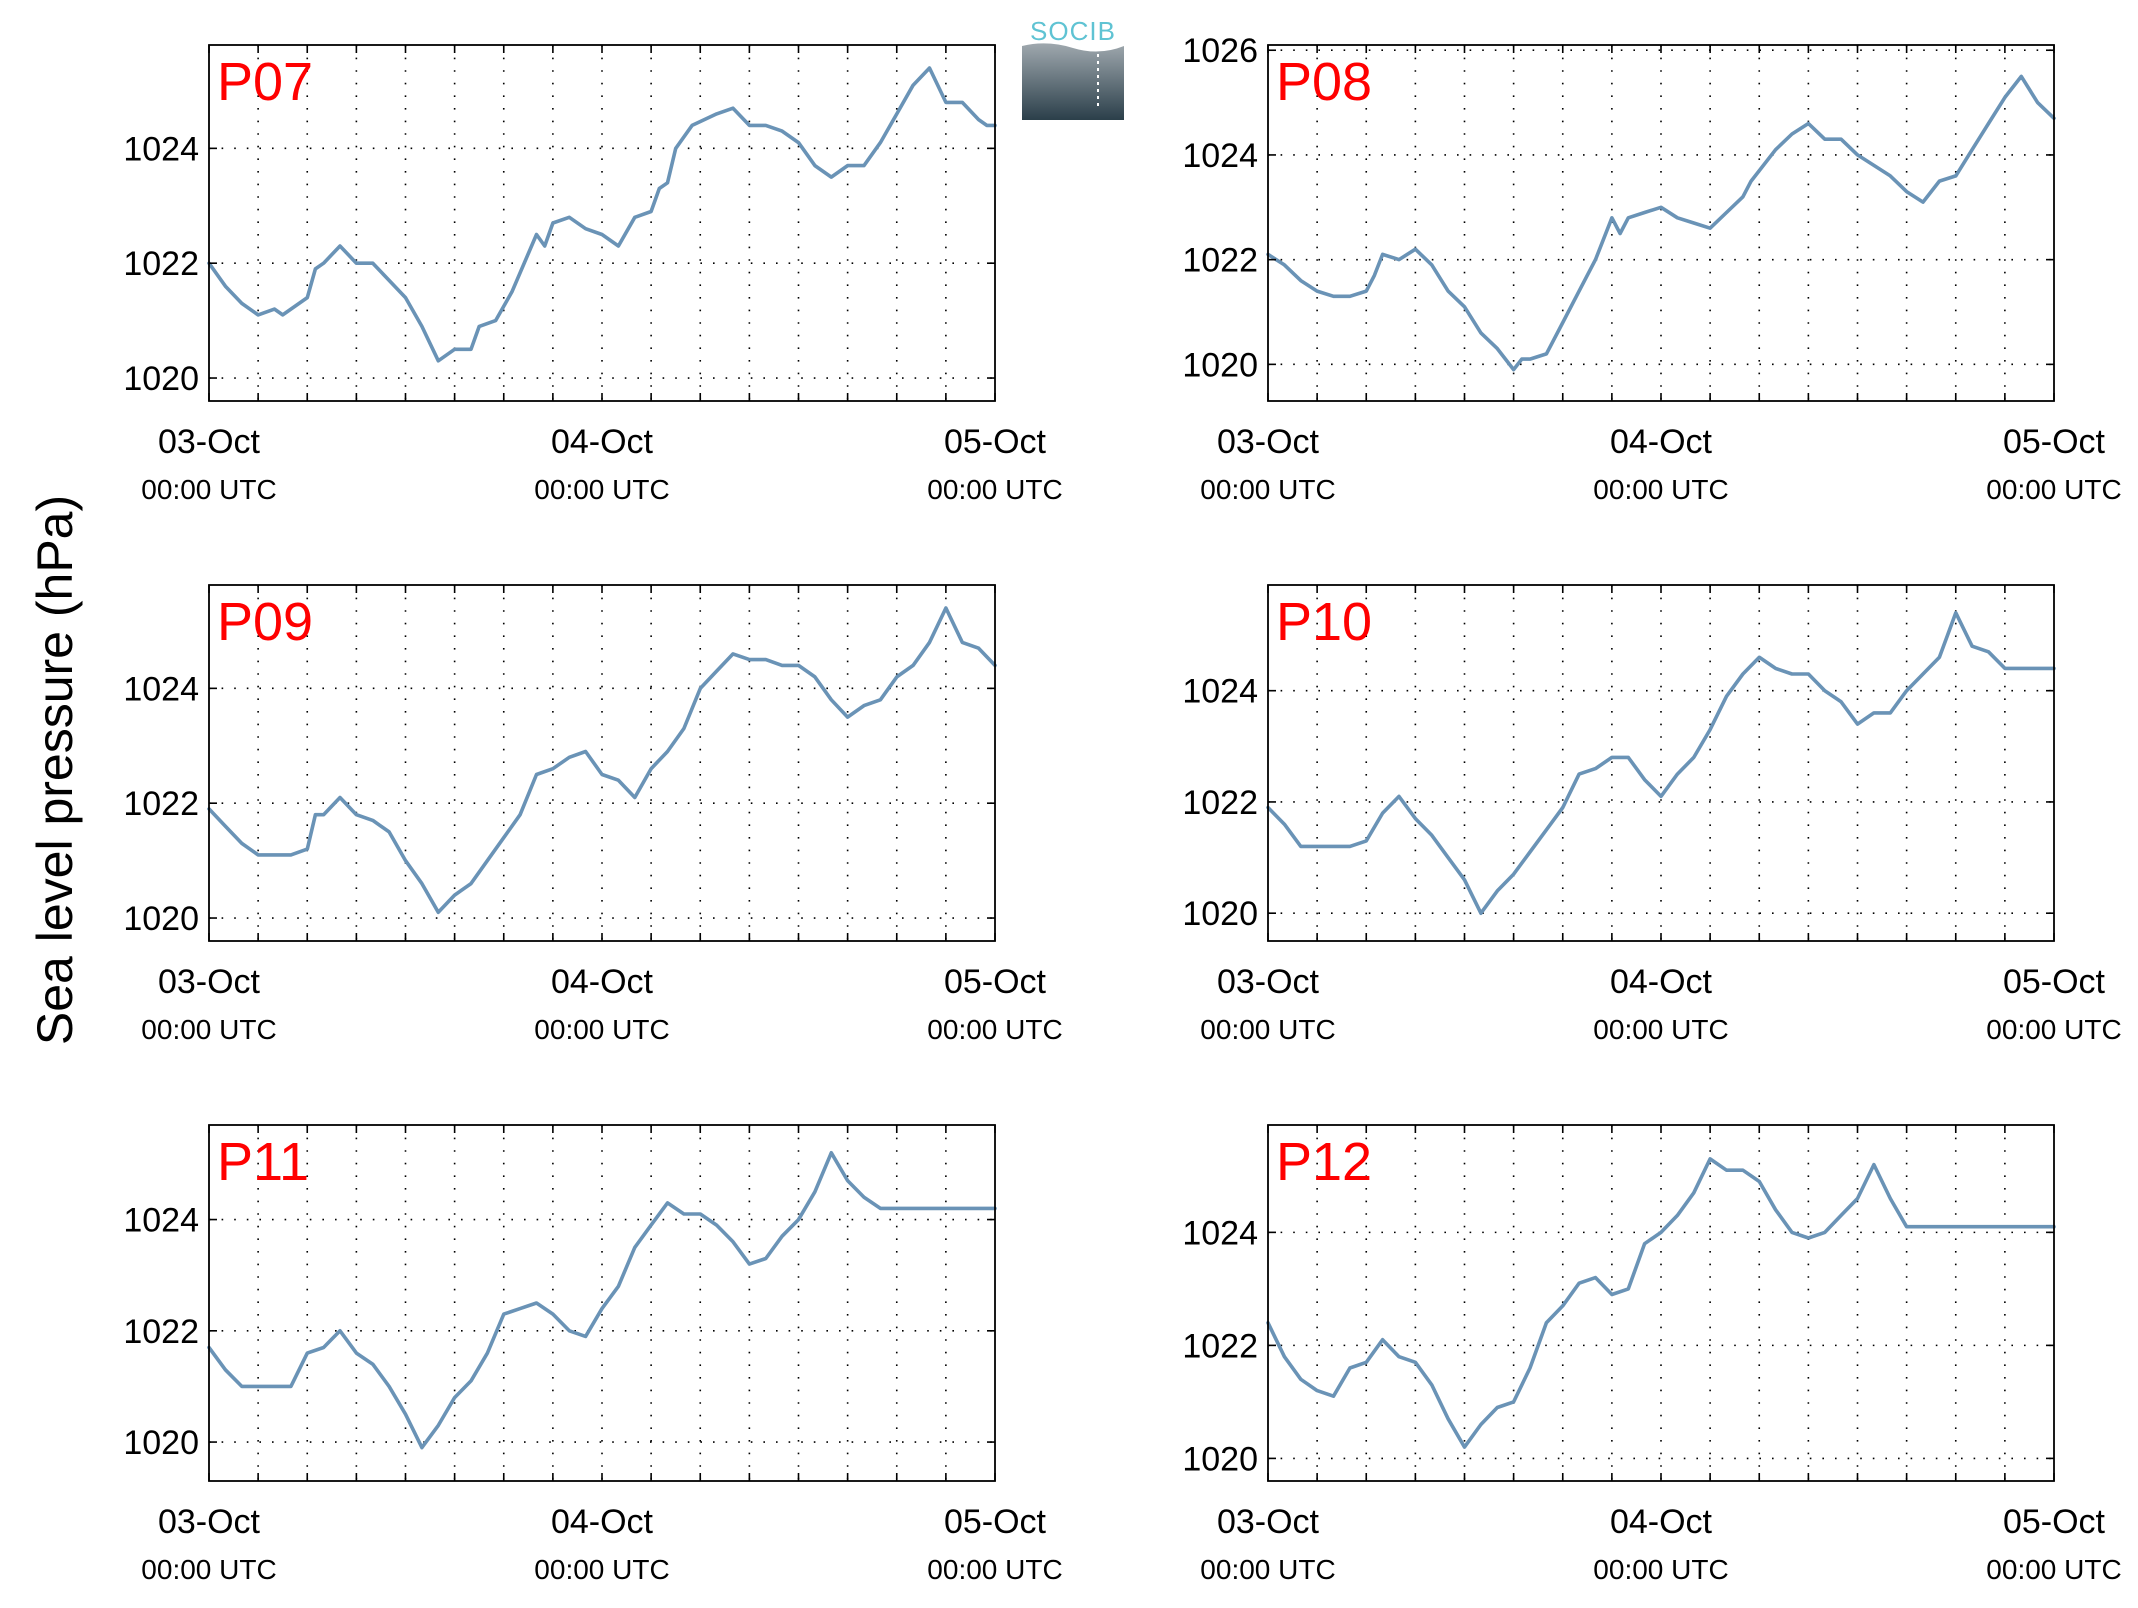  Describe the element at coordinates (1220, 51) in the screenshot. I see `y-tick-label: 1026` at that location.